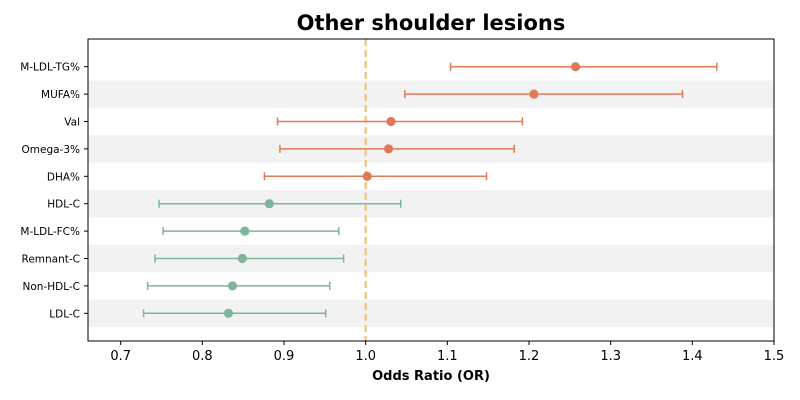 The width and height of the screenshot is (800, 400). Describe the element at coordinates (365, 356) in the screenshot. I see `x-tick-label: 1.0` at that location.